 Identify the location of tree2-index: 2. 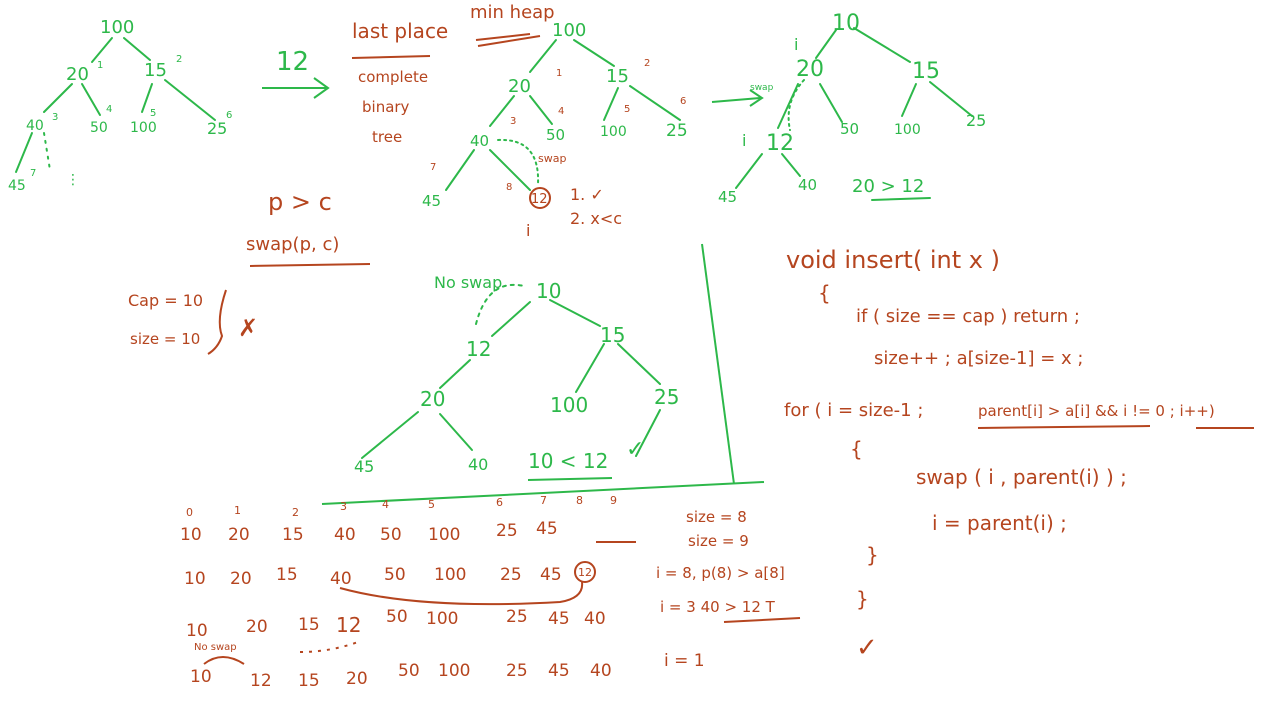
(647, 63).